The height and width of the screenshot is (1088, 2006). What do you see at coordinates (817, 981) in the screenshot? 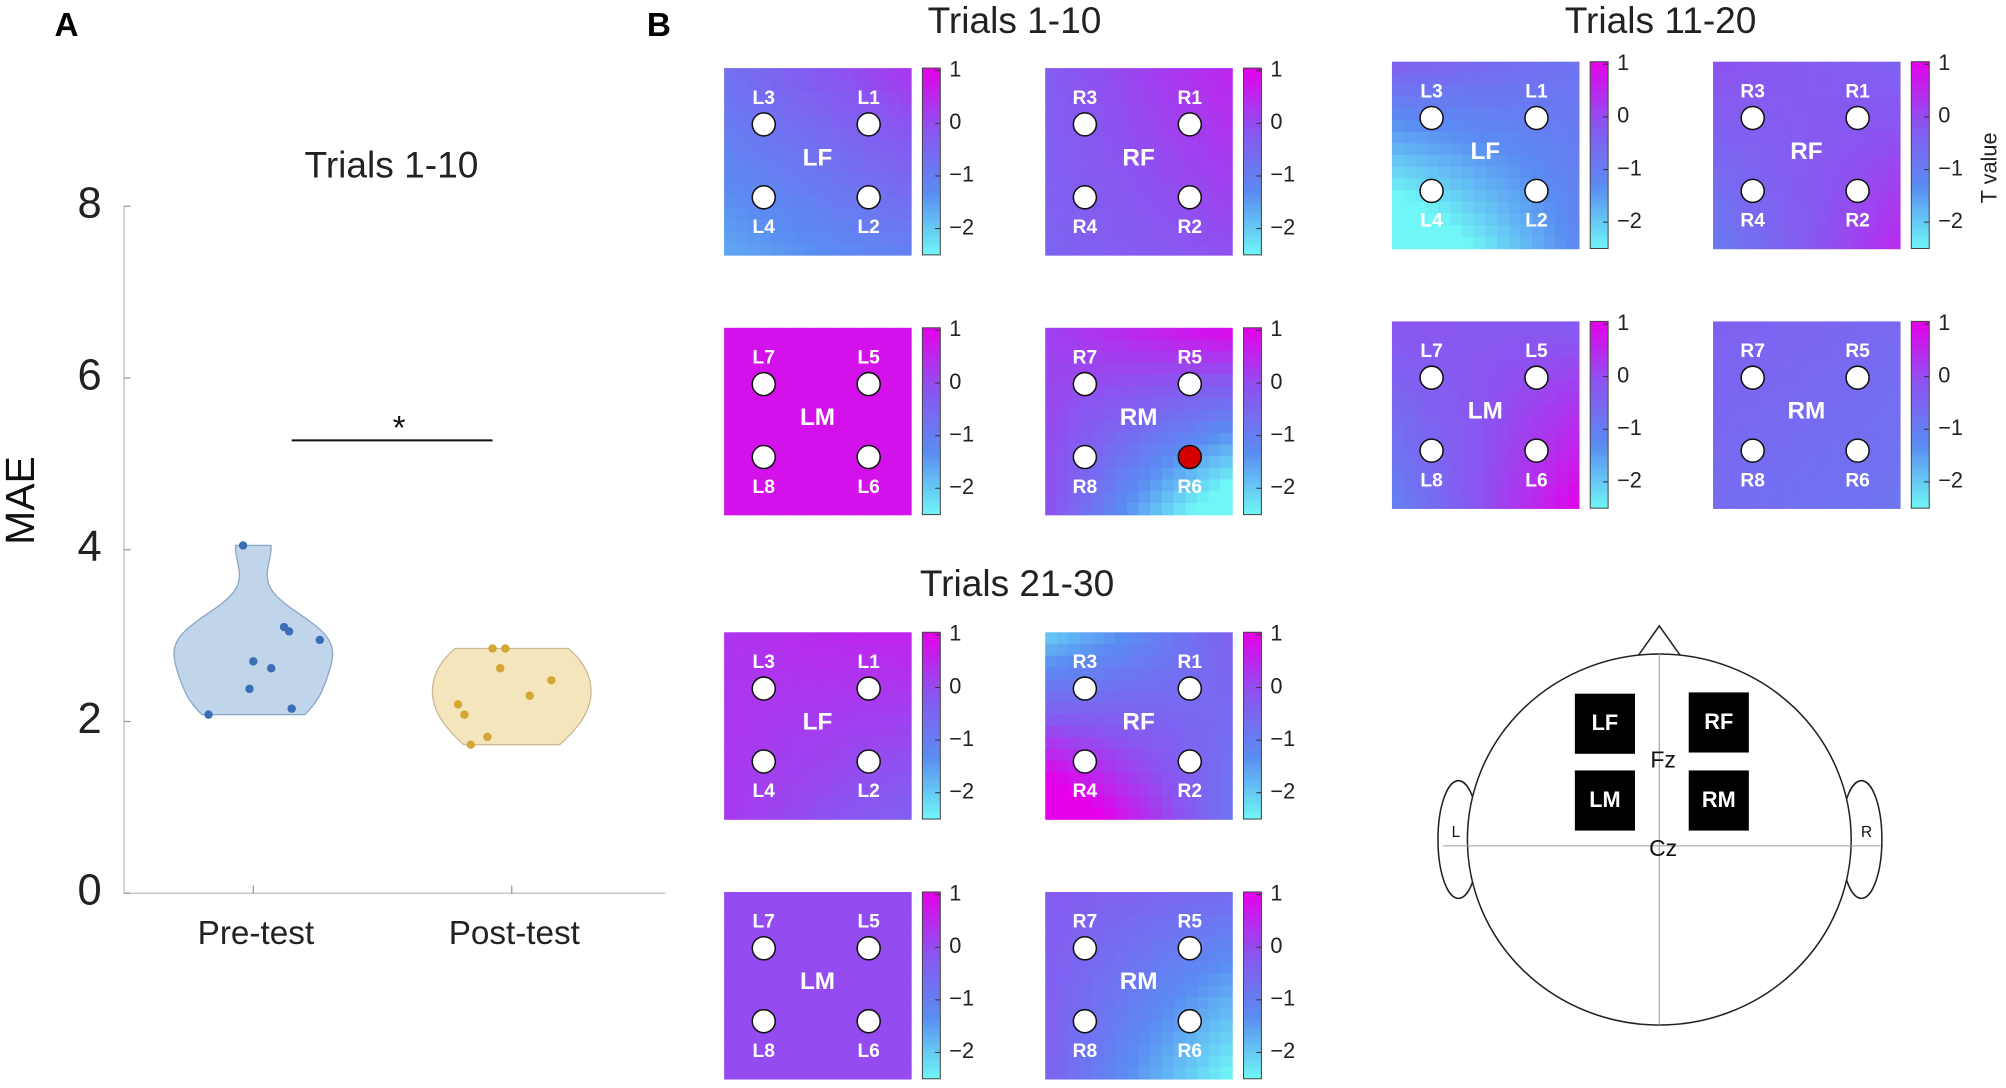
I see `region-label: LM` at bounding box center [817, 981].